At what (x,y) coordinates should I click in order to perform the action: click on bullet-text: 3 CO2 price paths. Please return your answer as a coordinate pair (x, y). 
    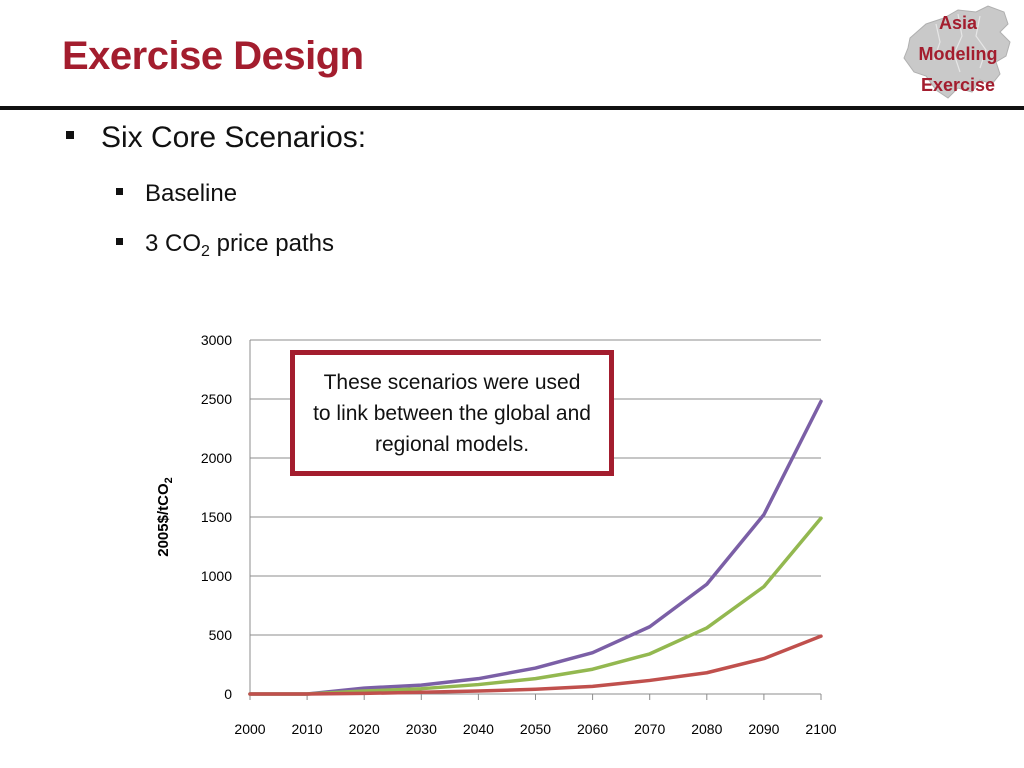
    Looking at the image, I should click on (239, 245).